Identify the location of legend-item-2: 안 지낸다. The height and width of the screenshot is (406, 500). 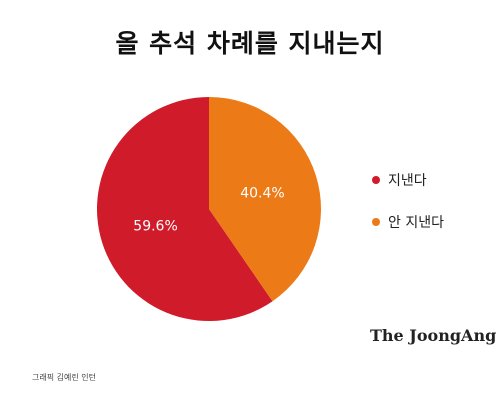
(408, 222).